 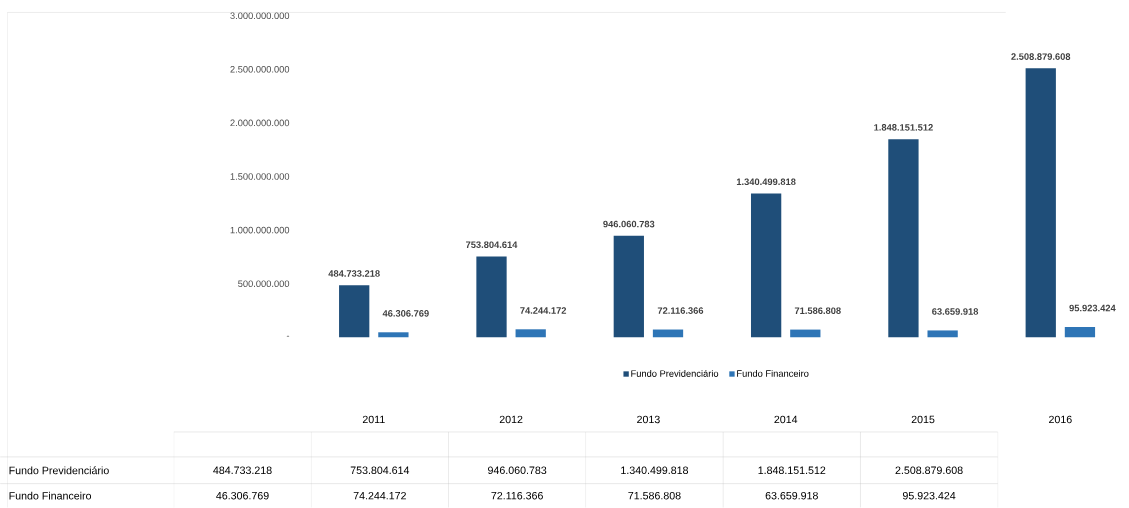 What do you see at coordinates (373, 419) in the screenshot?
I see `x-tick-label: 2011` at bounding box center [373, 419].